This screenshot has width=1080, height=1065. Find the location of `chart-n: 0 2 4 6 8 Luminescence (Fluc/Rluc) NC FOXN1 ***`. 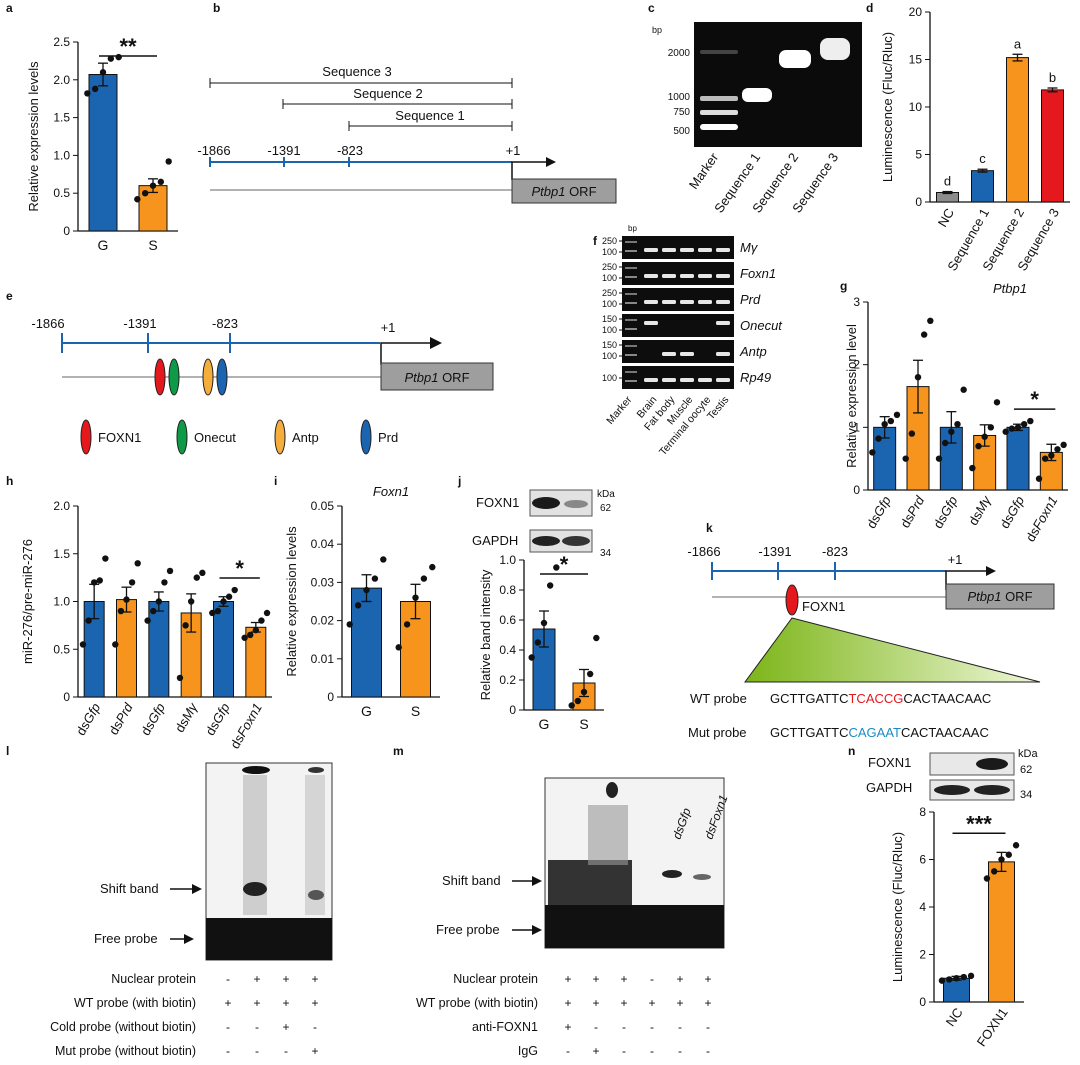

chart-n: 0 2 4 6 8 Luminescence (Fluc/Rluc) NC FOXN1 *** is located at coordinates (957, 927).